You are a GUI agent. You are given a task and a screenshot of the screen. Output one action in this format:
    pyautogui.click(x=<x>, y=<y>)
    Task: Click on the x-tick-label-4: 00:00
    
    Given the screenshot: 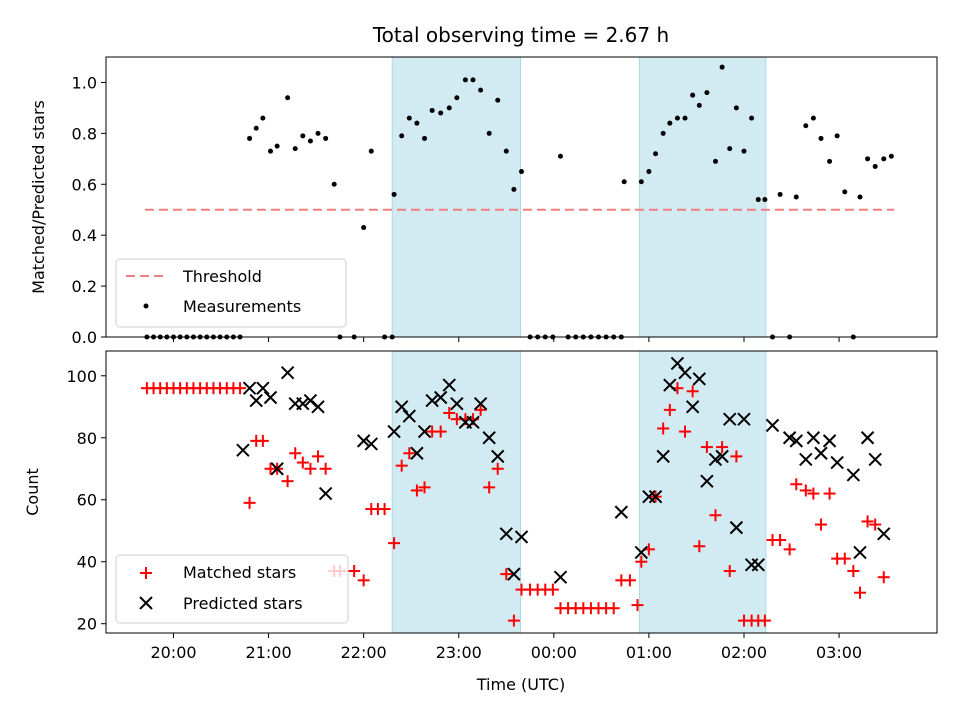 What is the action you would take?
    pyautogui.click(x=554, y=652)
    